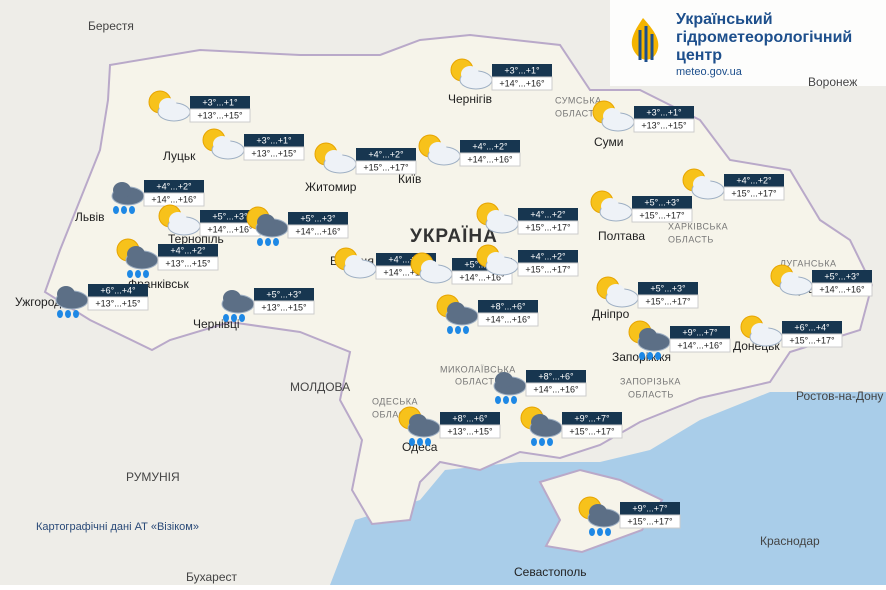  What do you see at coordinates (578, 100) in the screenshot?
I see `map-label: СУМСЬКА` at bounding box center [578, 100].